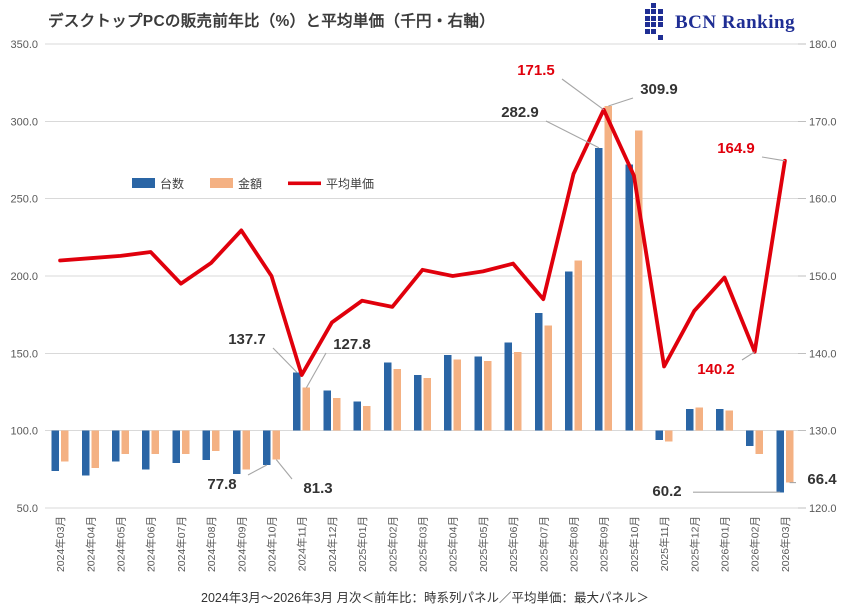  What do you see at coordinates (823, 432) in the screenshot?
I see `right-axis-label: 130.0` at bounding box center [823, 432].